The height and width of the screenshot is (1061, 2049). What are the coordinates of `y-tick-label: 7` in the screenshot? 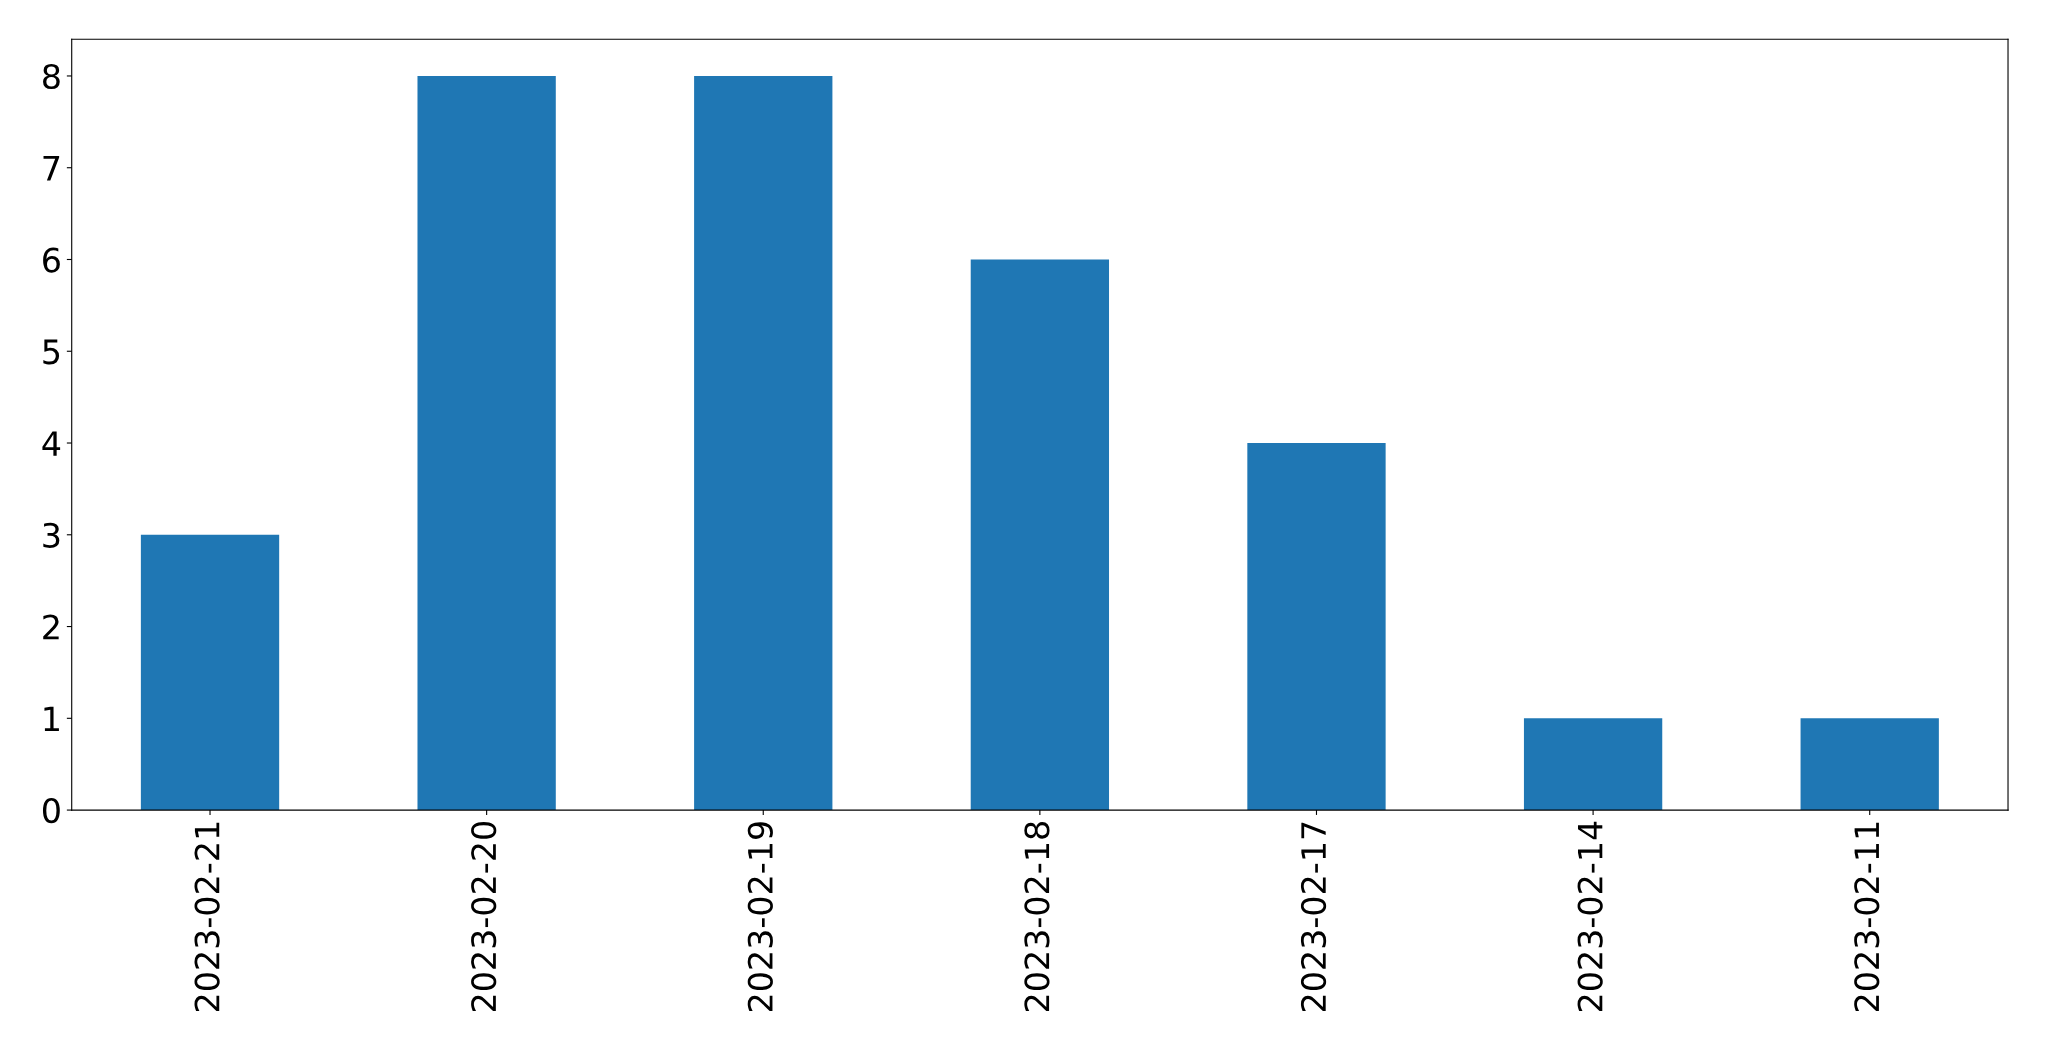 It's located at (51, 168).